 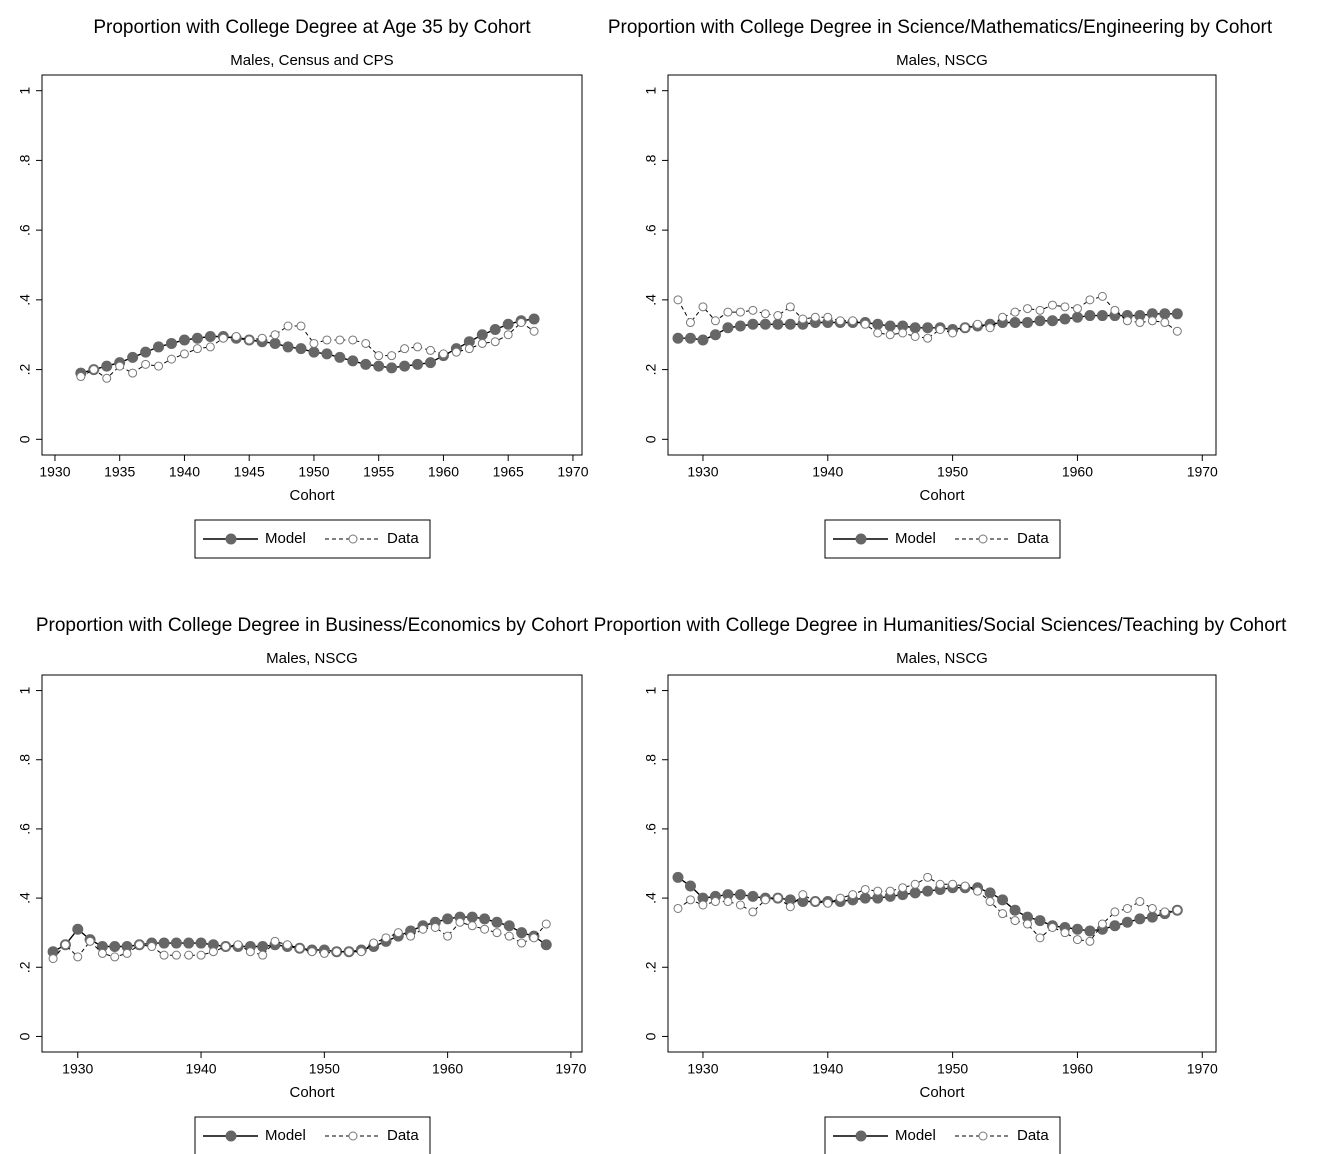 What do you see at coordinates (915, 1135) in the screenshot?
I see `legend-label: Model` at bounding box center [915, 1135].